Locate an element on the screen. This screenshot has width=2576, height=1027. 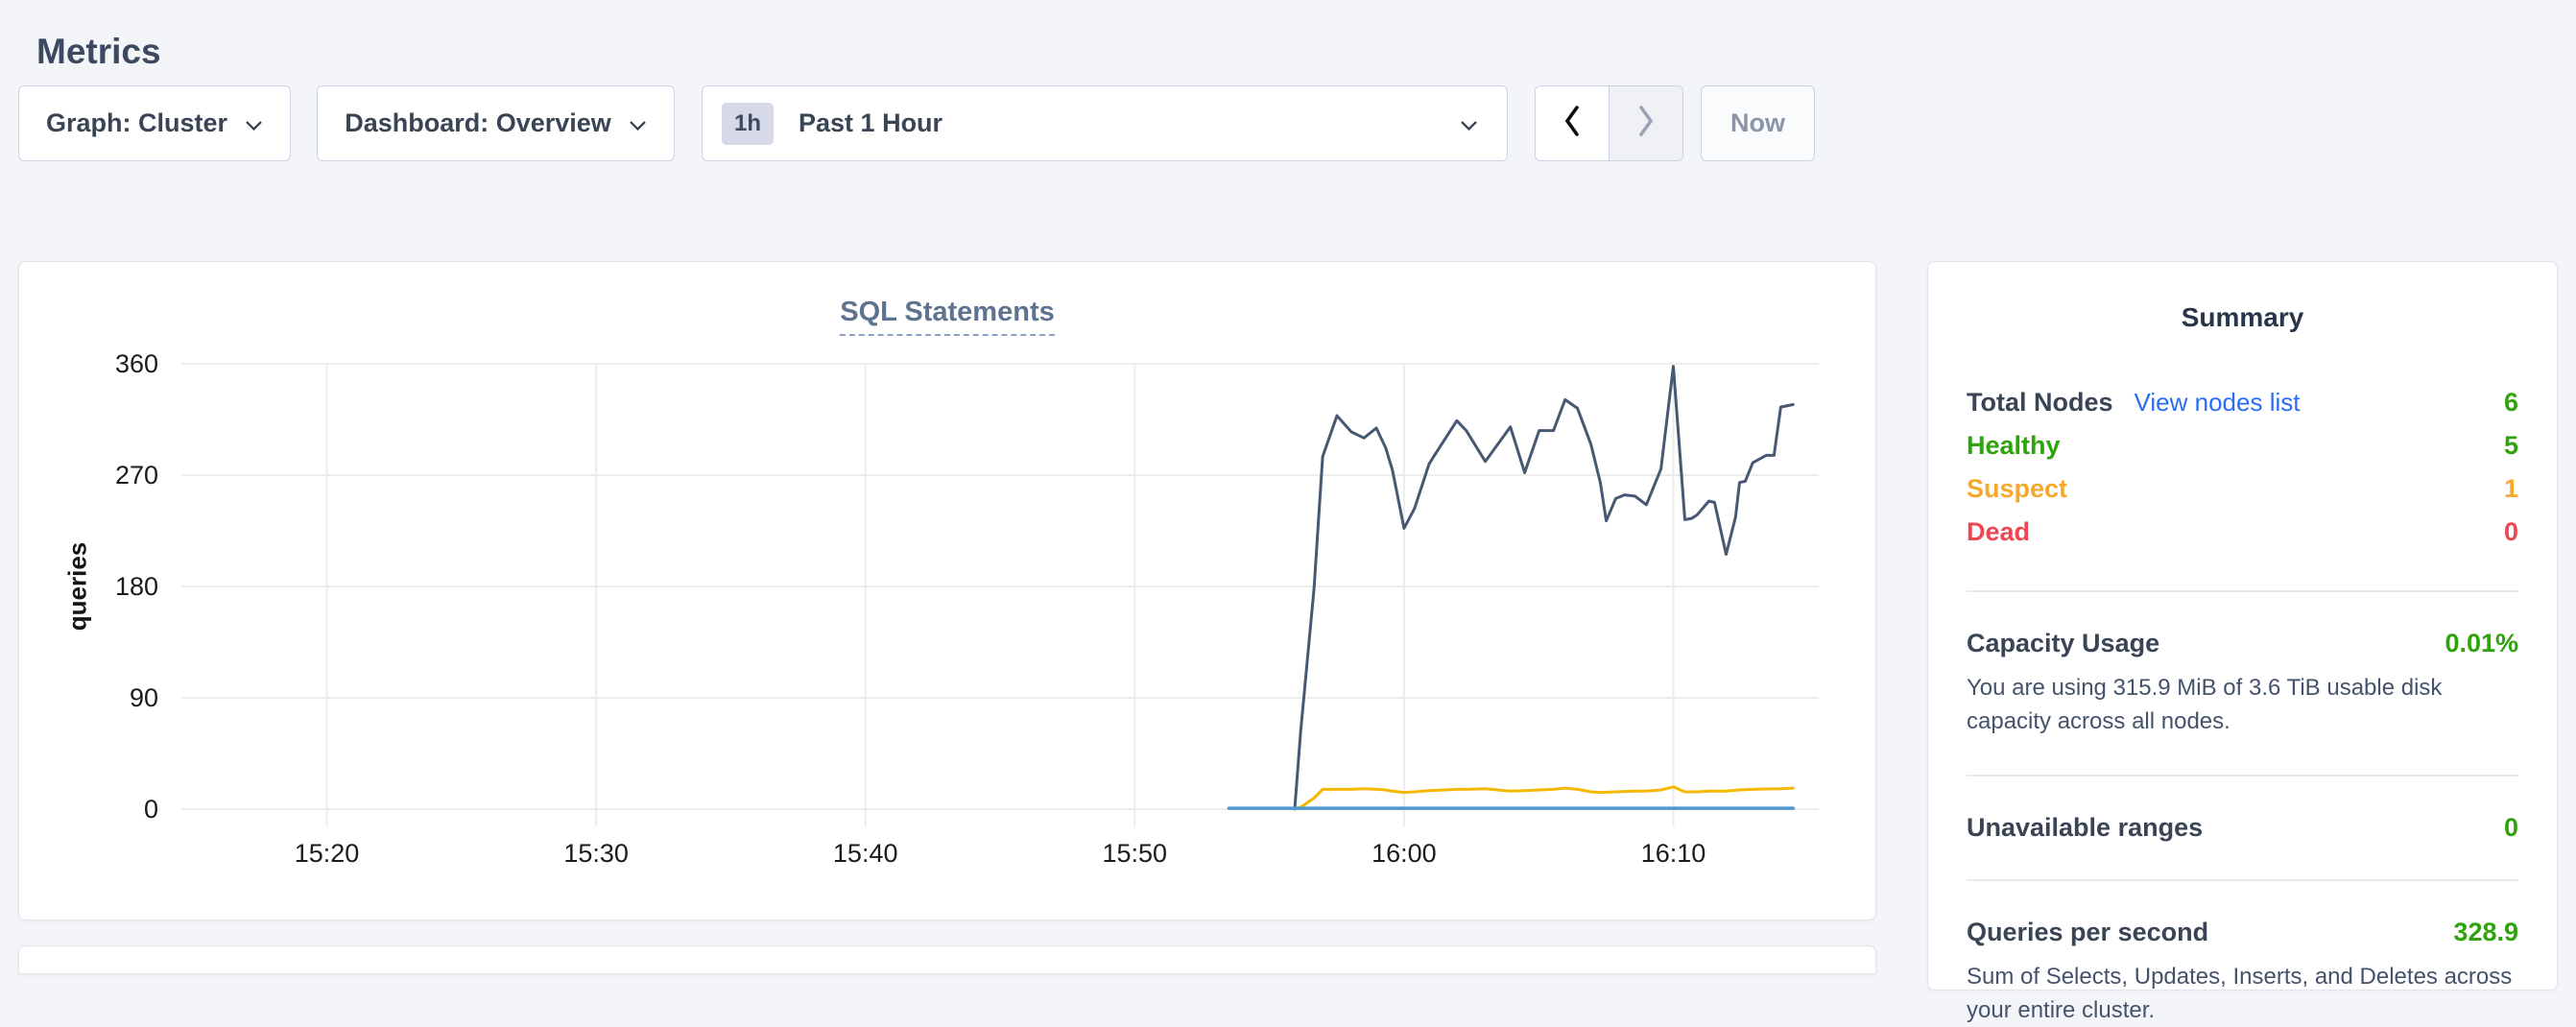
capacity-usage-label: Capacity Usage is located at coordinates (2063, 643).